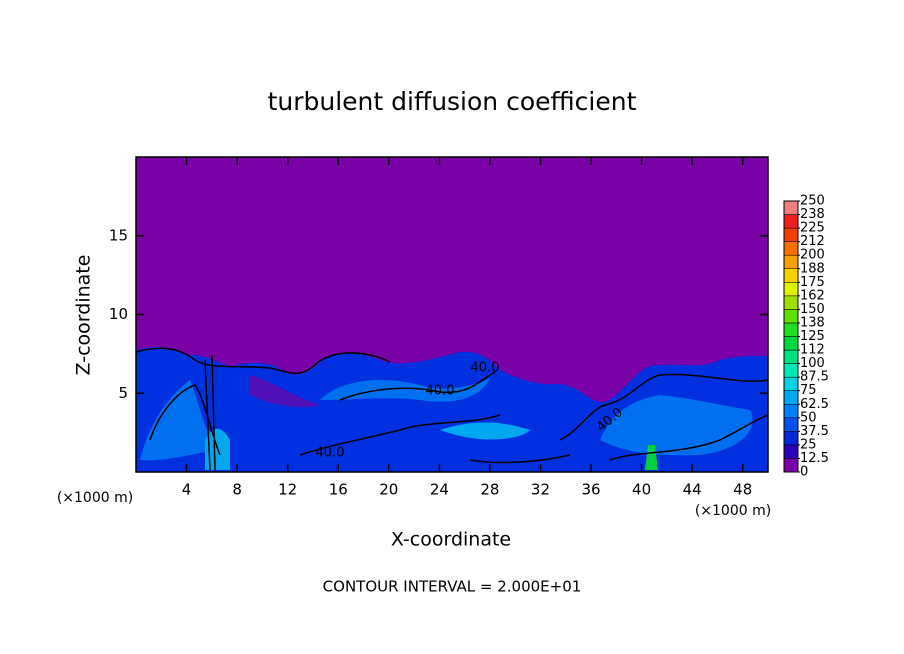 This screenshot has height=654, width=904. I want to click on x-axis-label: X-coordinate, so click(451, 540).